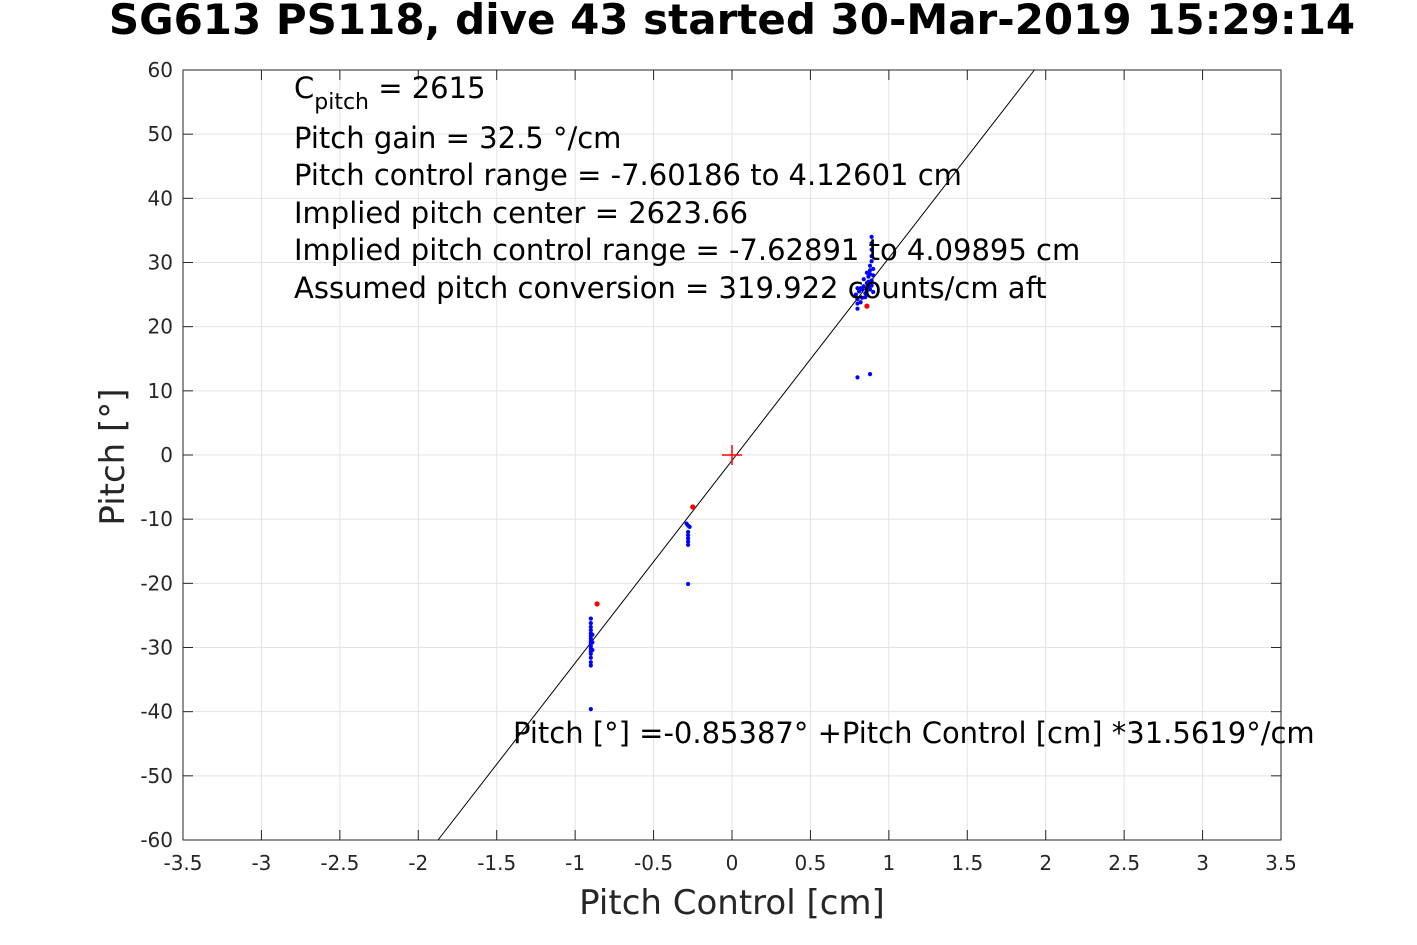  I want to click on cpitch-value: = 2615, so click(427, 88).